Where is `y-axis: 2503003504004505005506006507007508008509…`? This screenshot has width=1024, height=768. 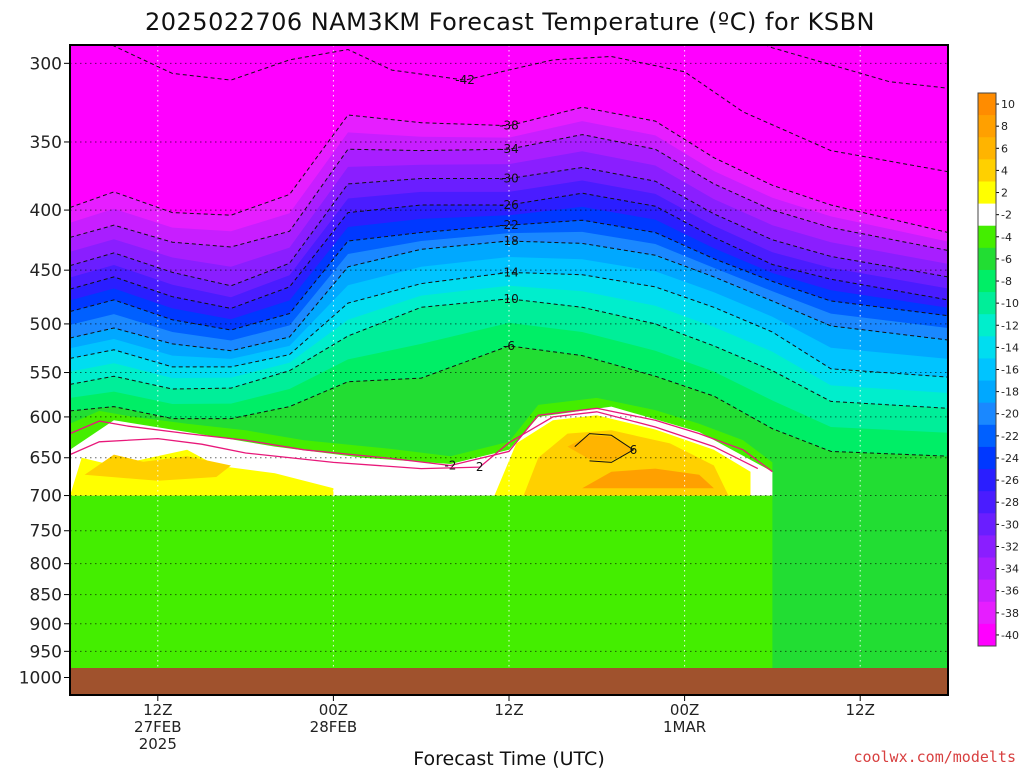
y-axis: 2503003504004505005506006507007508008509… is located at coordinates (44, 371).